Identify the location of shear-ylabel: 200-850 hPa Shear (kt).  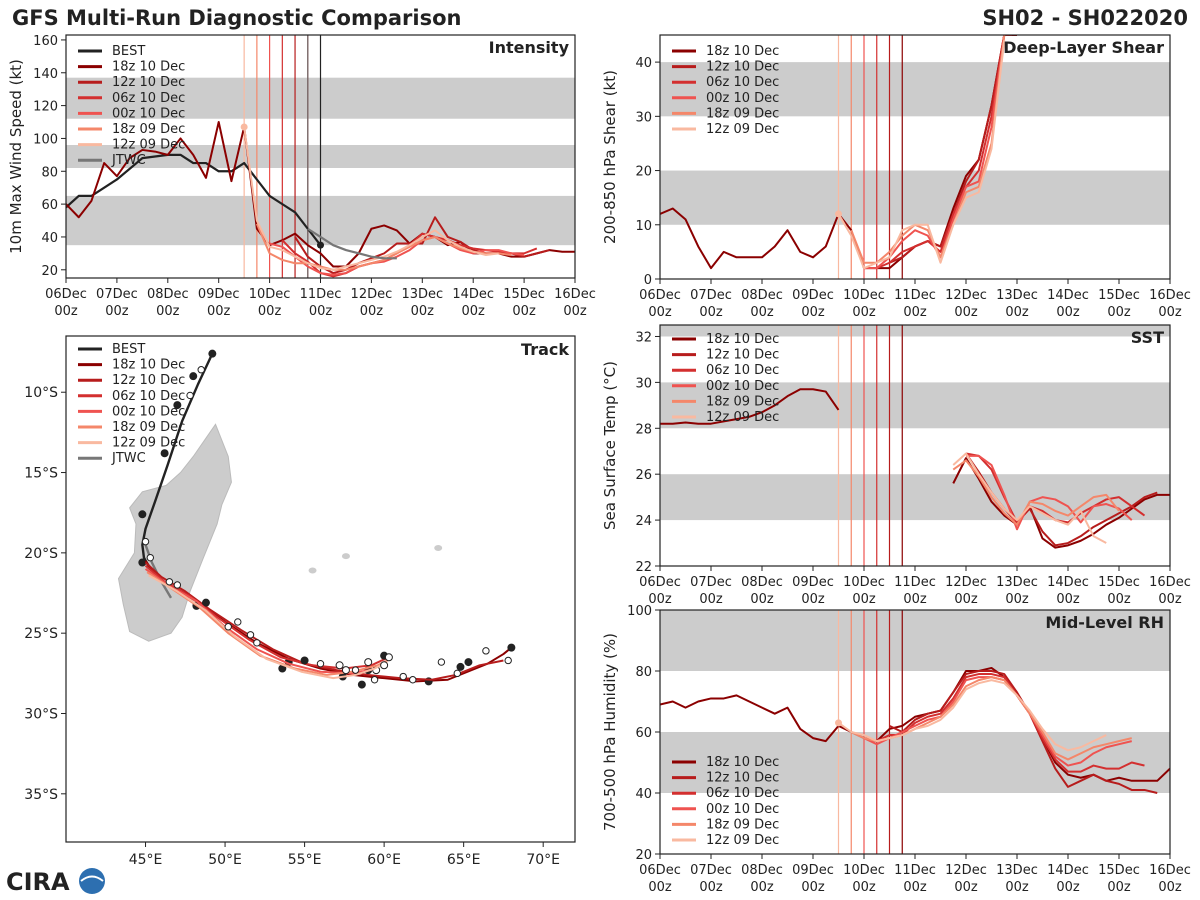
(610, 157).